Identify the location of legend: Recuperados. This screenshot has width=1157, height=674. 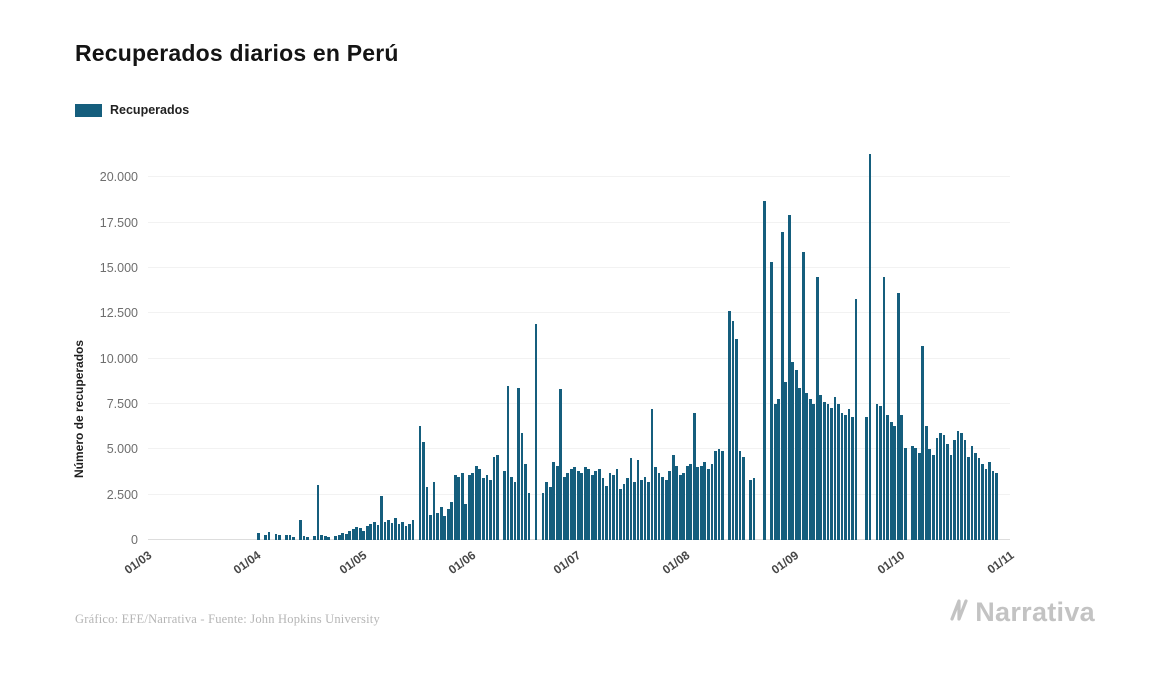
(132, 110).